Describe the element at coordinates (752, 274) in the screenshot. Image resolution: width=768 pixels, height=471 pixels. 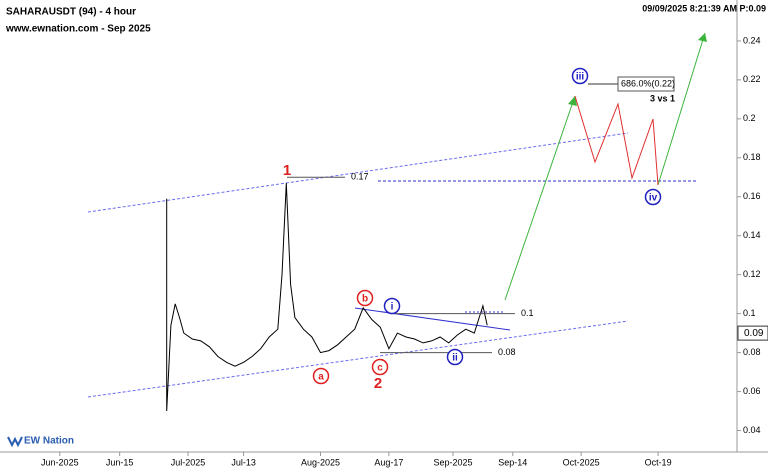
I see `y-tick-label: 0.12` at that location.